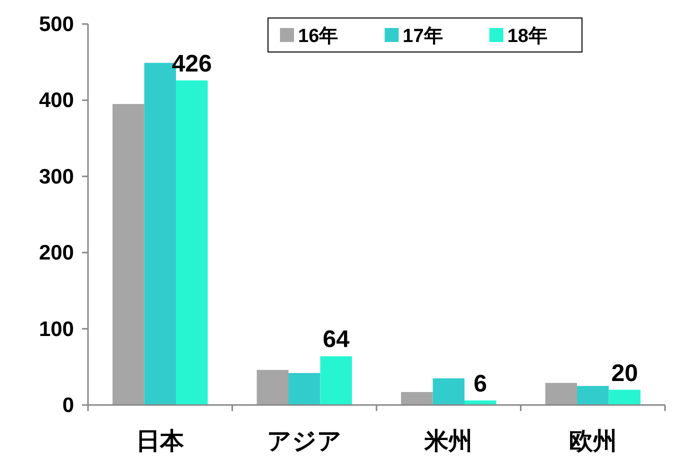 The width and height of the screenshot is (676, 459). Describe the element at coordinates (56, 329) in the screenshot. I see `y-tick-label: 100` at that location.